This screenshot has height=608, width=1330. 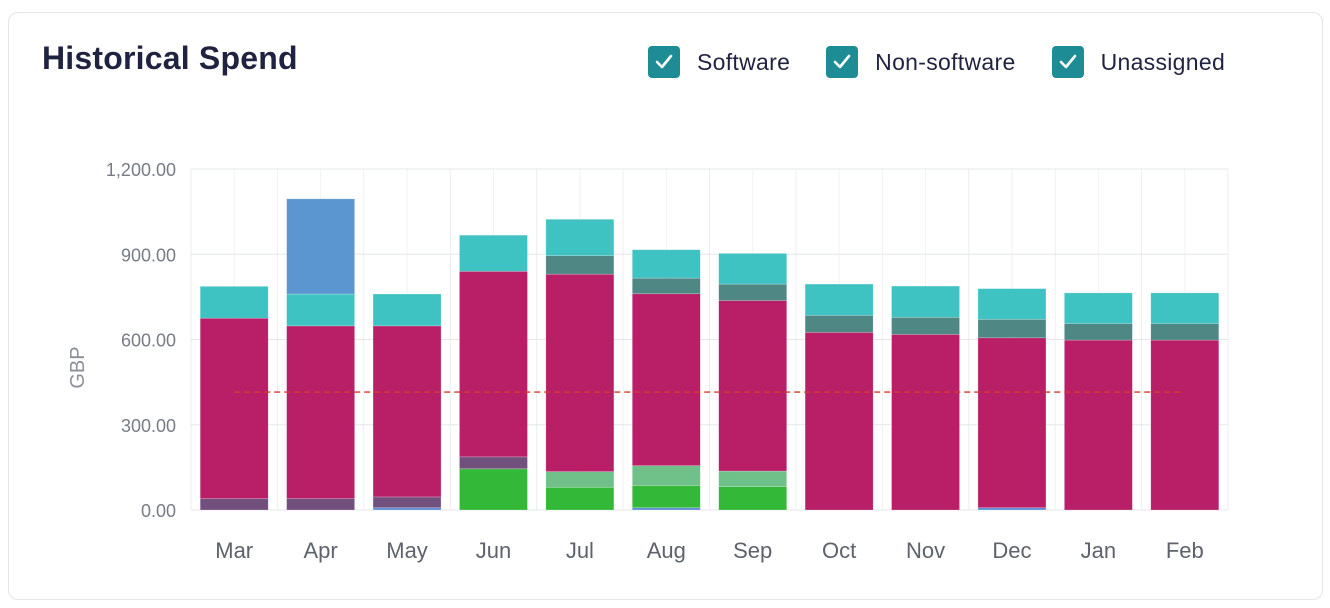 I want to click on bar-segment-dark-teal-feb, so click(x=1185, y=332).